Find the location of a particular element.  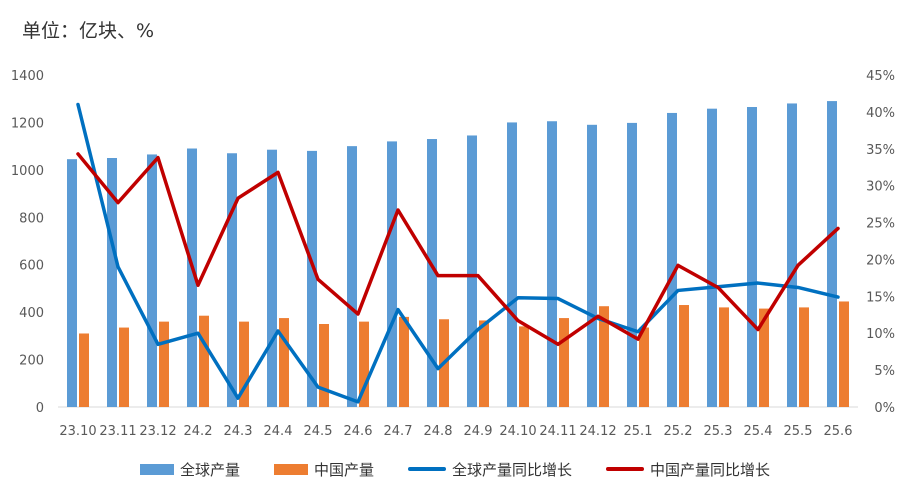

legend-item-global-output: 全球产量 is located at coordinates (189, 469).